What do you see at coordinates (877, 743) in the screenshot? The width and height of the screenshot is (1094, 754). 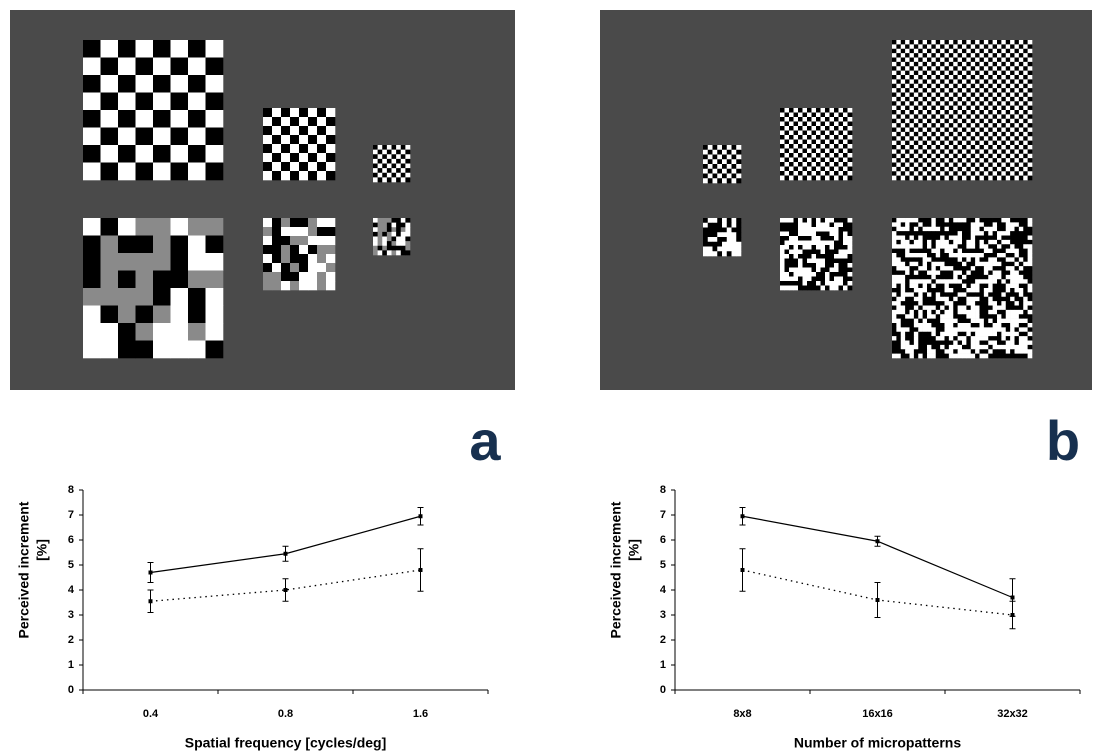 I see `x-axis-title: Number of micropatterns` at bounding box center [877, 743].